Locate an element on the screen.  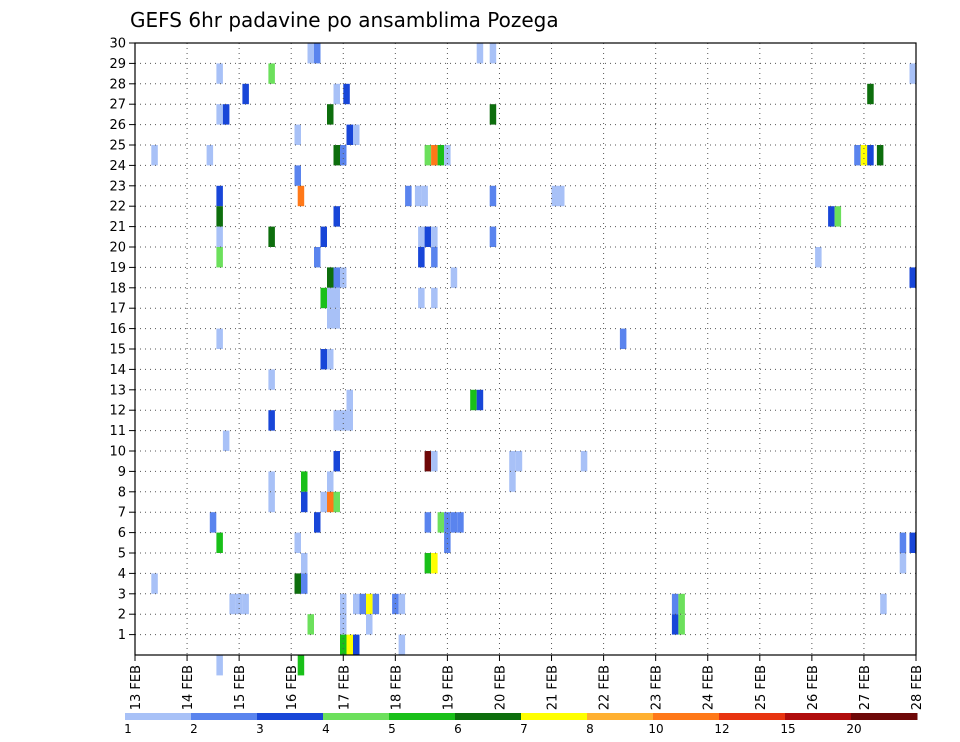
y-tick-label: 1 is located at coordinates (122, 635).